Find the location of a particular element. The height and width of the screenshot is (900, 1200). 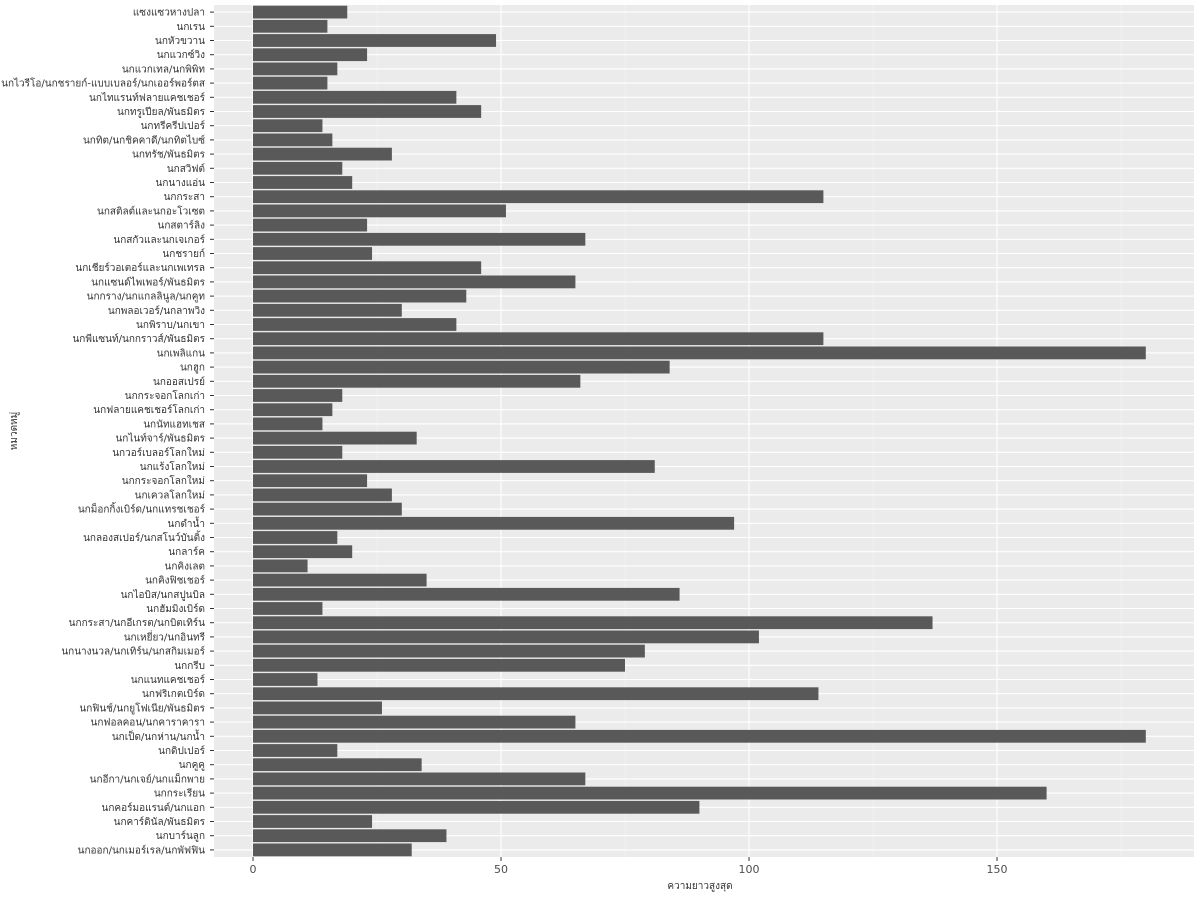

category-label: นกคิงเลต is located at coordinates (184, 566).